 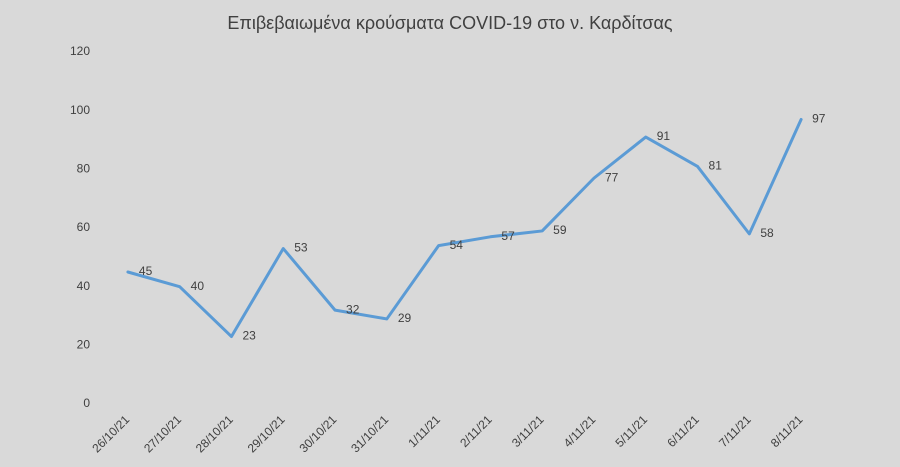 I want to click on data-label: 81, so click(x=716, y=166).